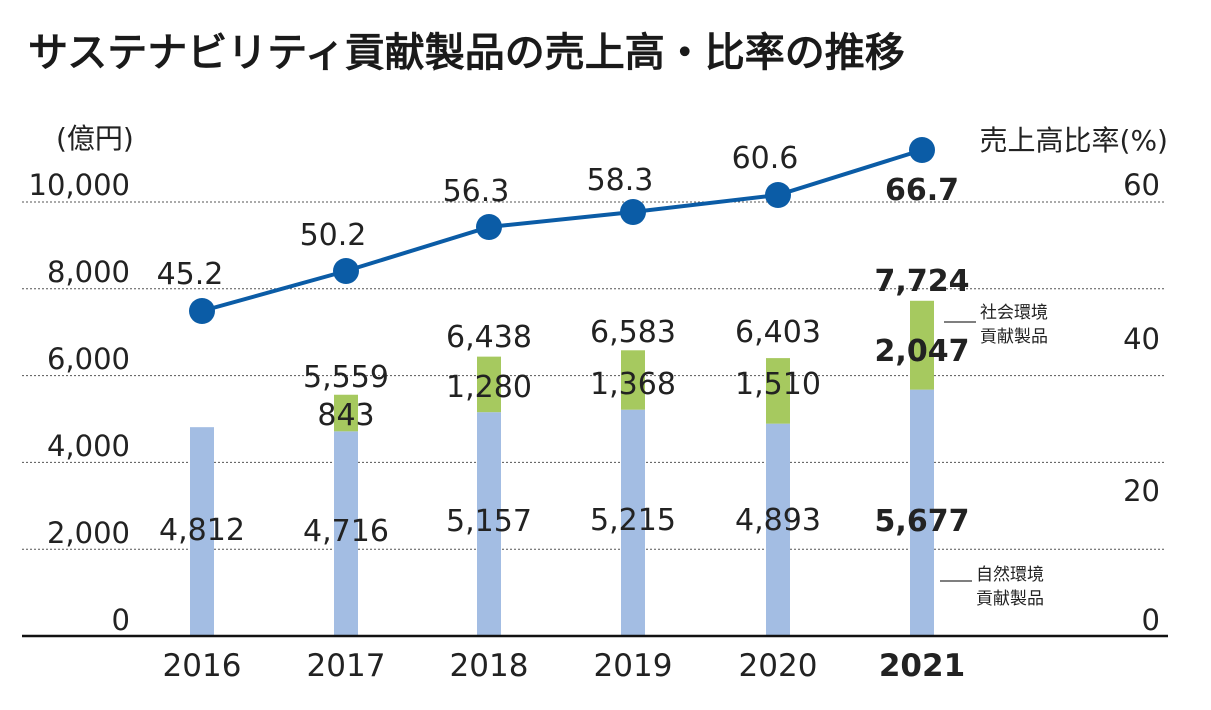 This screenshot has height=710, width=1211. Describe the element at coordinates (1010, 575) in the screenshot. I see `legend-natural-line1: 自然環境` at that location.